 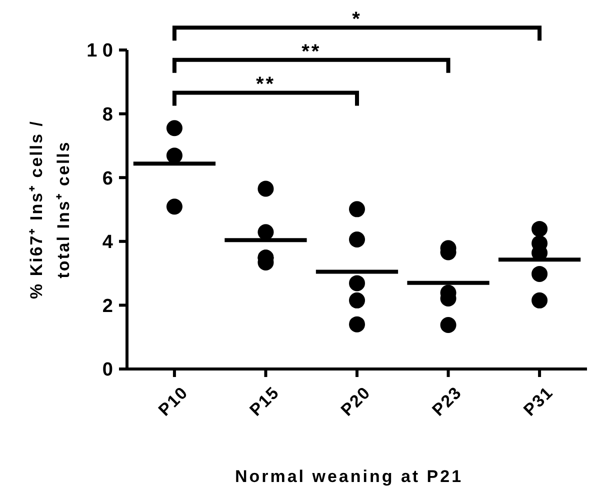 What do you see at coordinates (107, 115) in the screenshot?
I see `y-tick-label: 8` at bounding box center [107, 115].